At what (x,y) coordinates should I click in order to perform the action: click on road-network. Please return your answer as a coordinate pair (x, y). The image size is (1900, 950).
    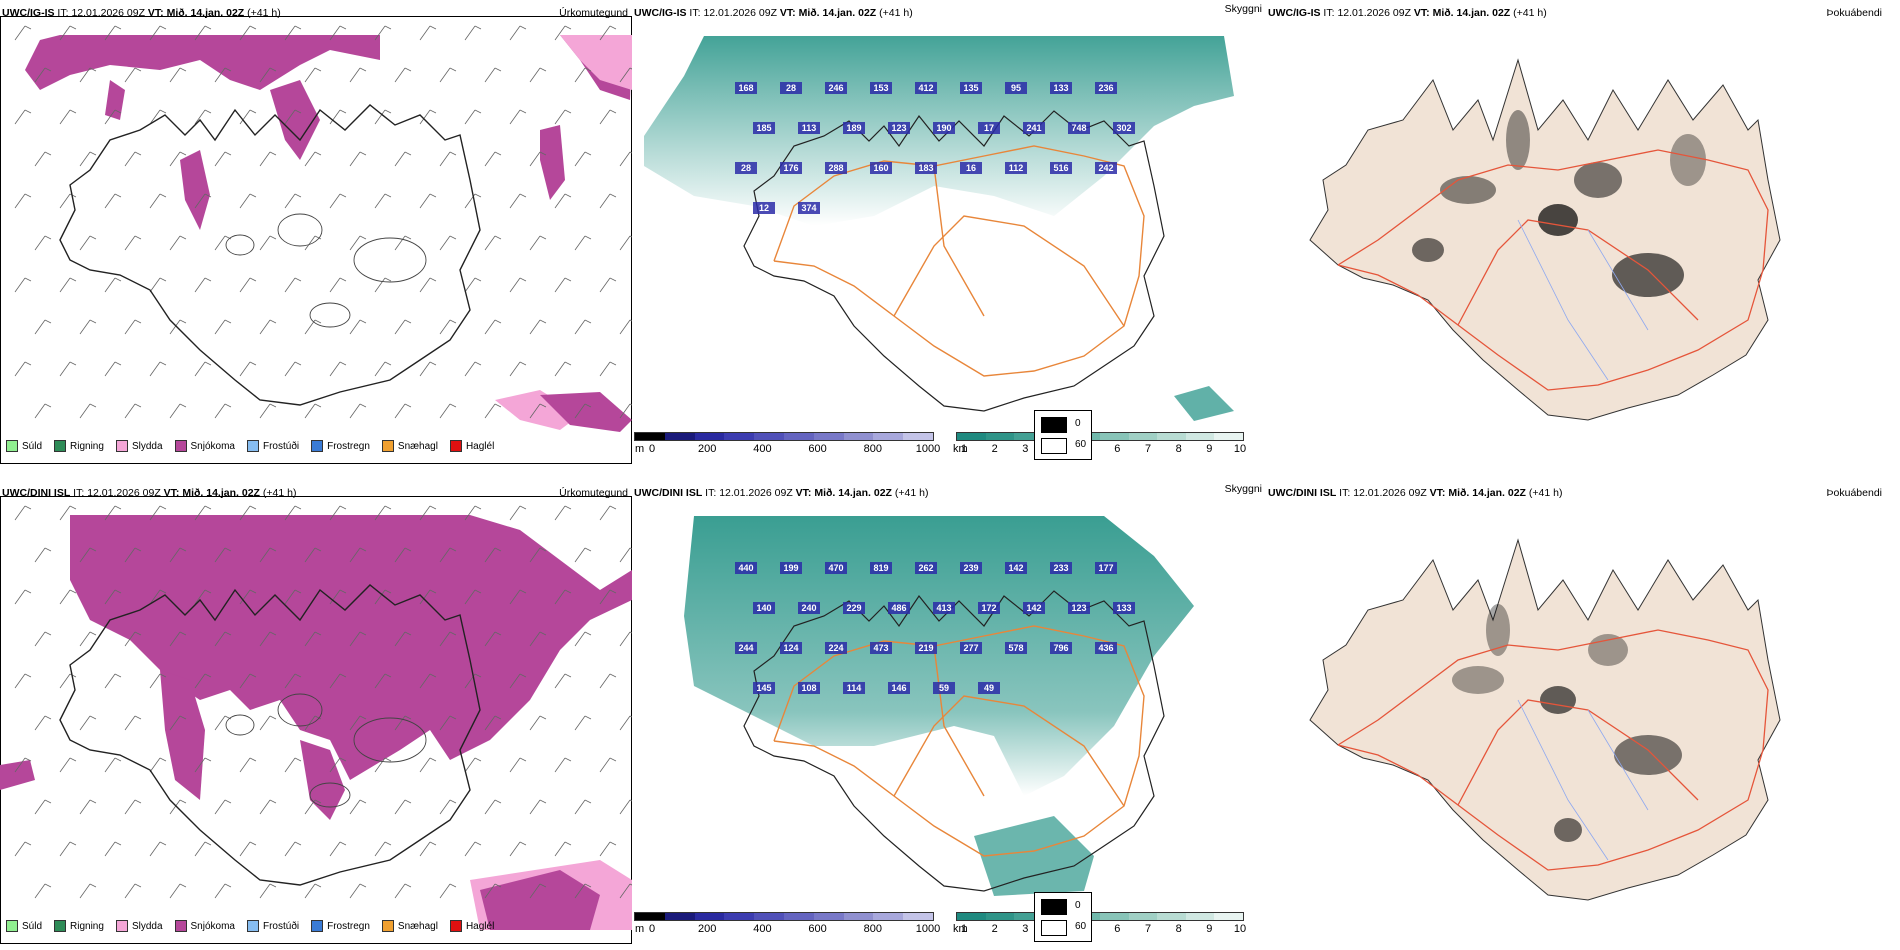
    Looking at the image, I should click on (959, 261).